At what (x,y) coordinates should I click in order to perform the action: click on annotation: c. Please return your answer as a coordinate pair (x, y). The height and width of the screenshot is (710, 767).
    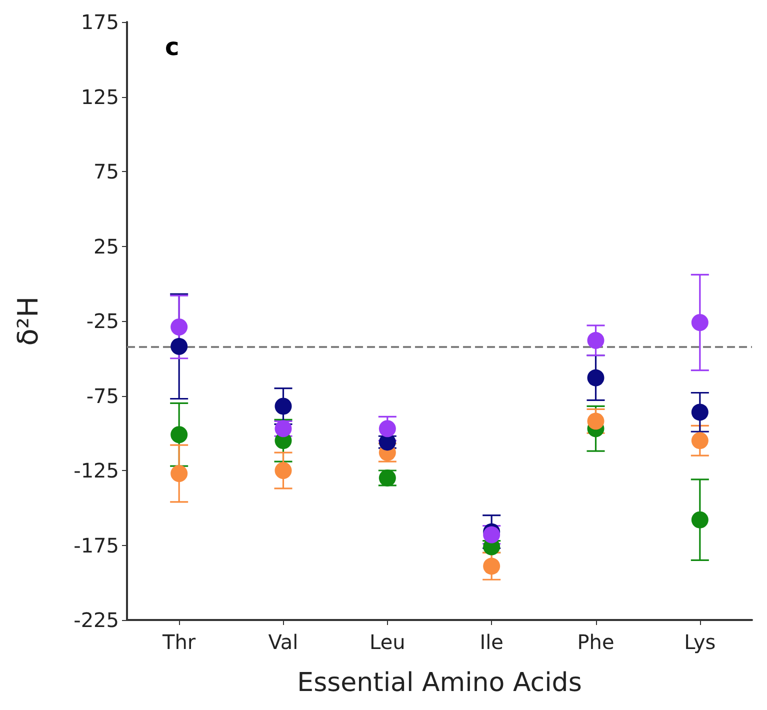
    Looking at the image, I should click on (172, 47).